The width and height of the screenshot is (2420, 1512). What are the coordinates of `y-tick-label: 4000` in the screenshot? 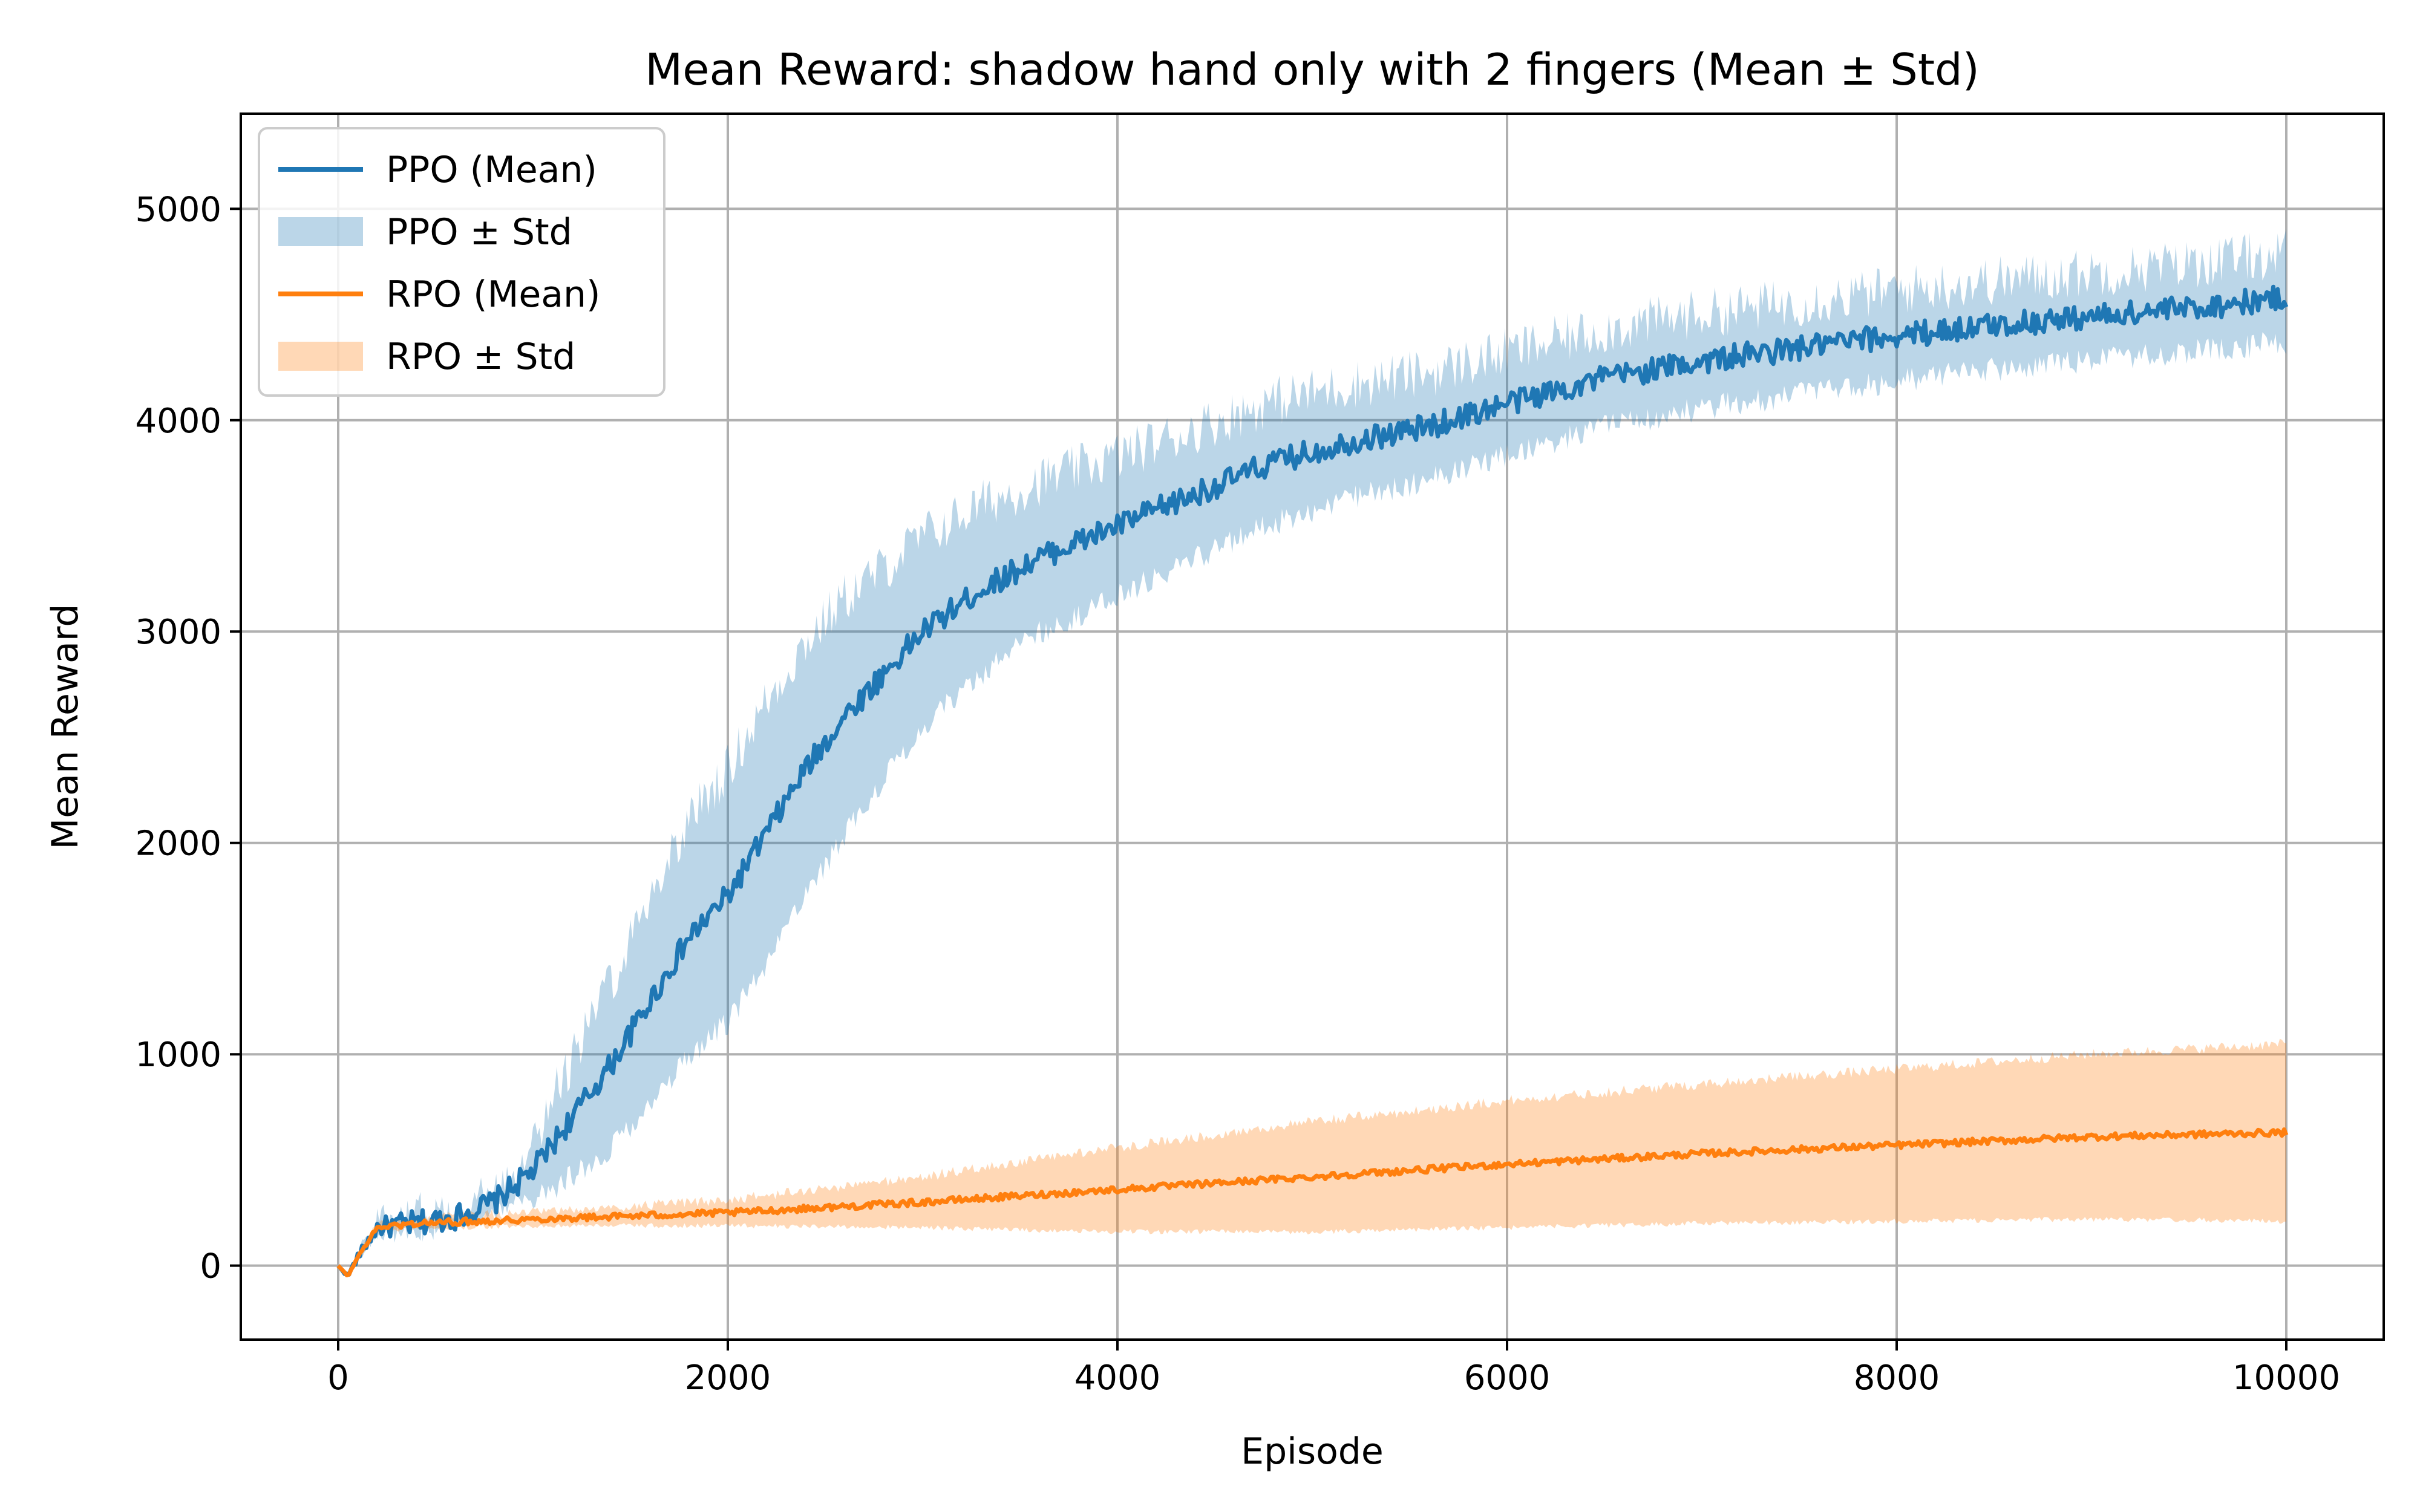 It's located at (178, 422).